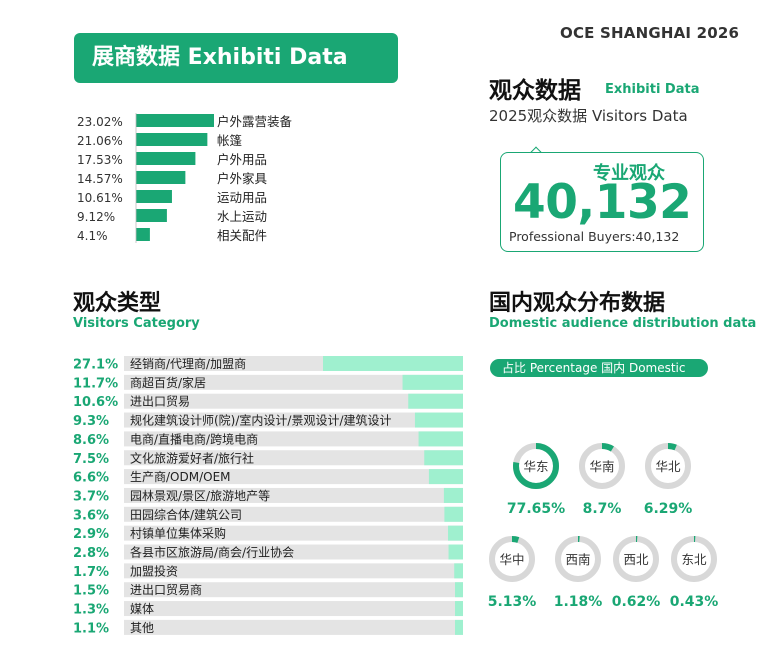 The image size is (784, 653). I want to click on domestic-legend-pill: 占比 Percentage 国内 Domestic, so click(599, 368).